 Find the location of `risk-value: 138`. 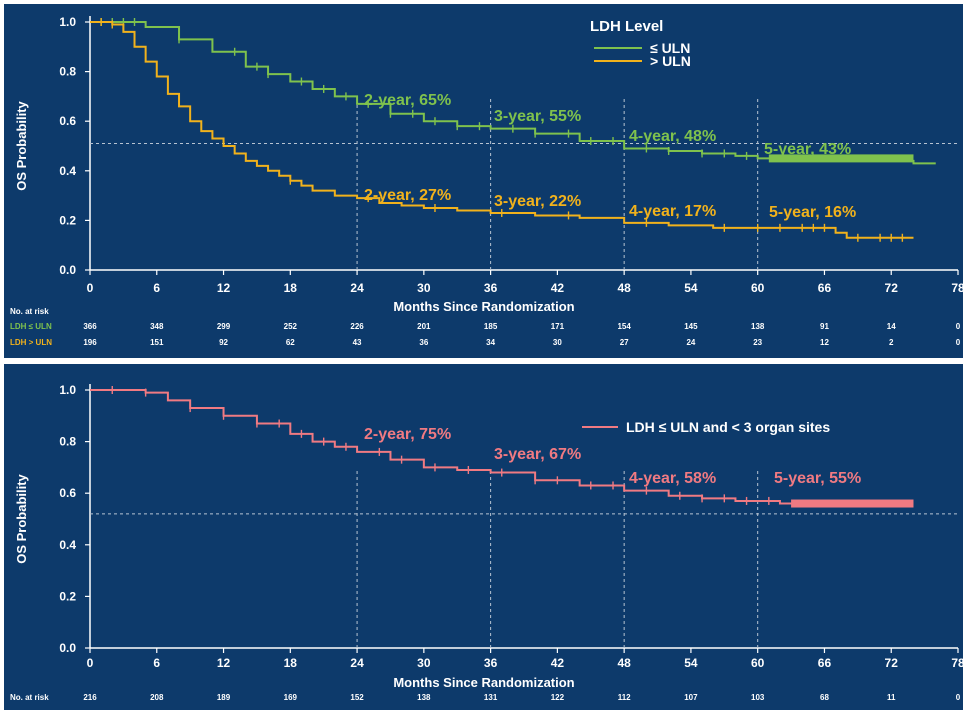

risk-value: 138 is located at coordinates (758, 326).